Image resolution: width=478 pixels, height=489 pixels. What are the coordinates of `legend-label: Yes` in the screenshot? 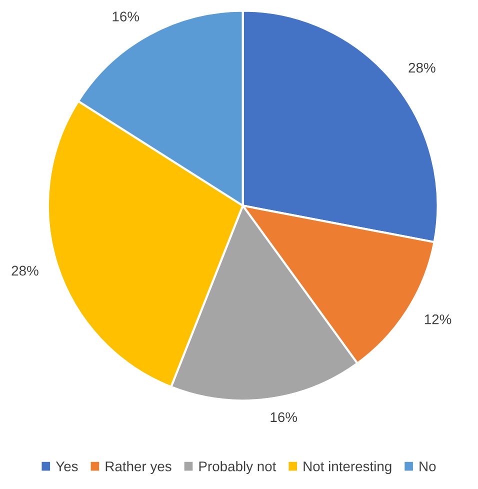 It's located at (67, 467).